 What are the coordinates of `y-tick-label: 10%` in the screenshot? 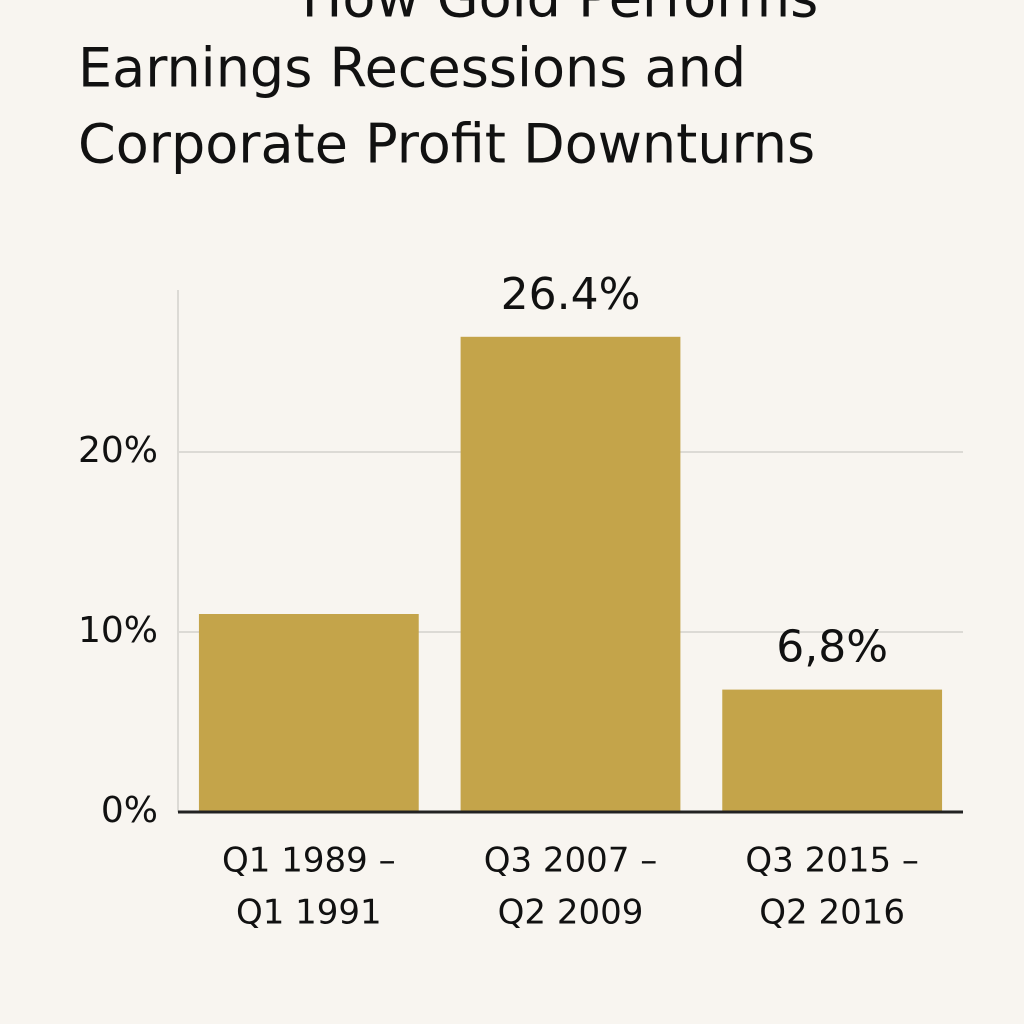 It's located at (118, 630).